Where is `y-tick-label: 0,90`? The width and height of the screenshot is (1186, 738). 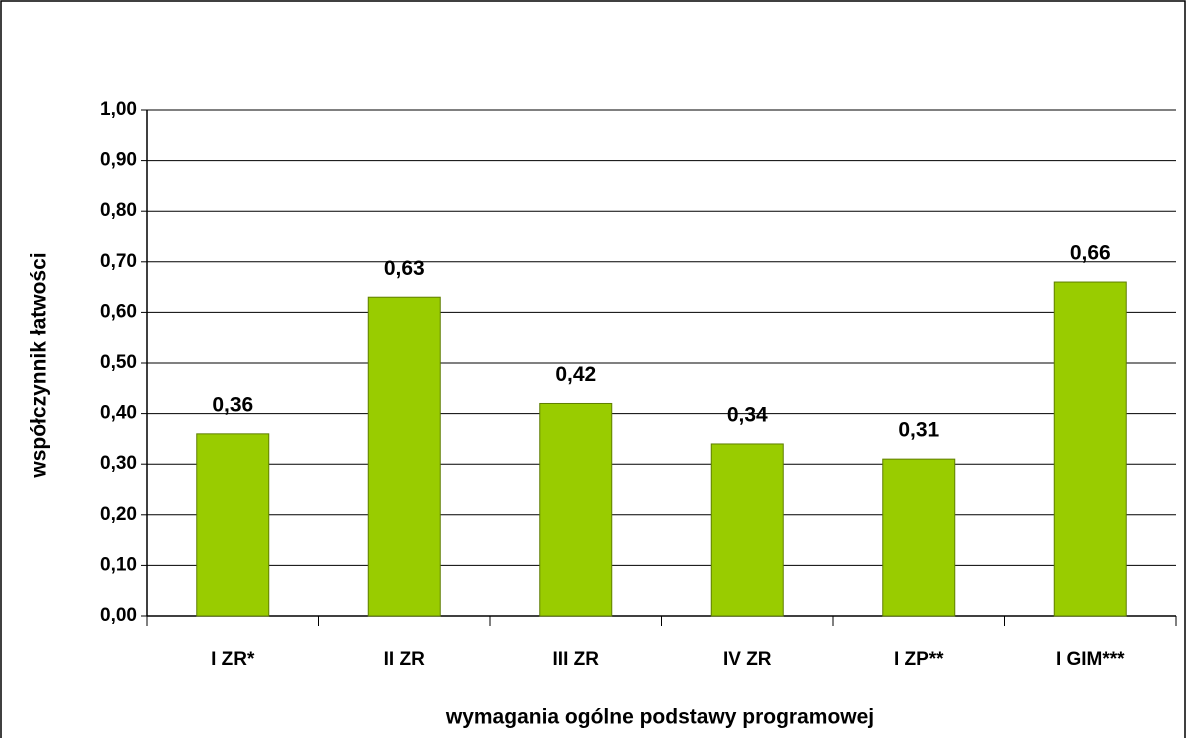
y-tick-label: 0,90 is located at coordinates (118, 160).